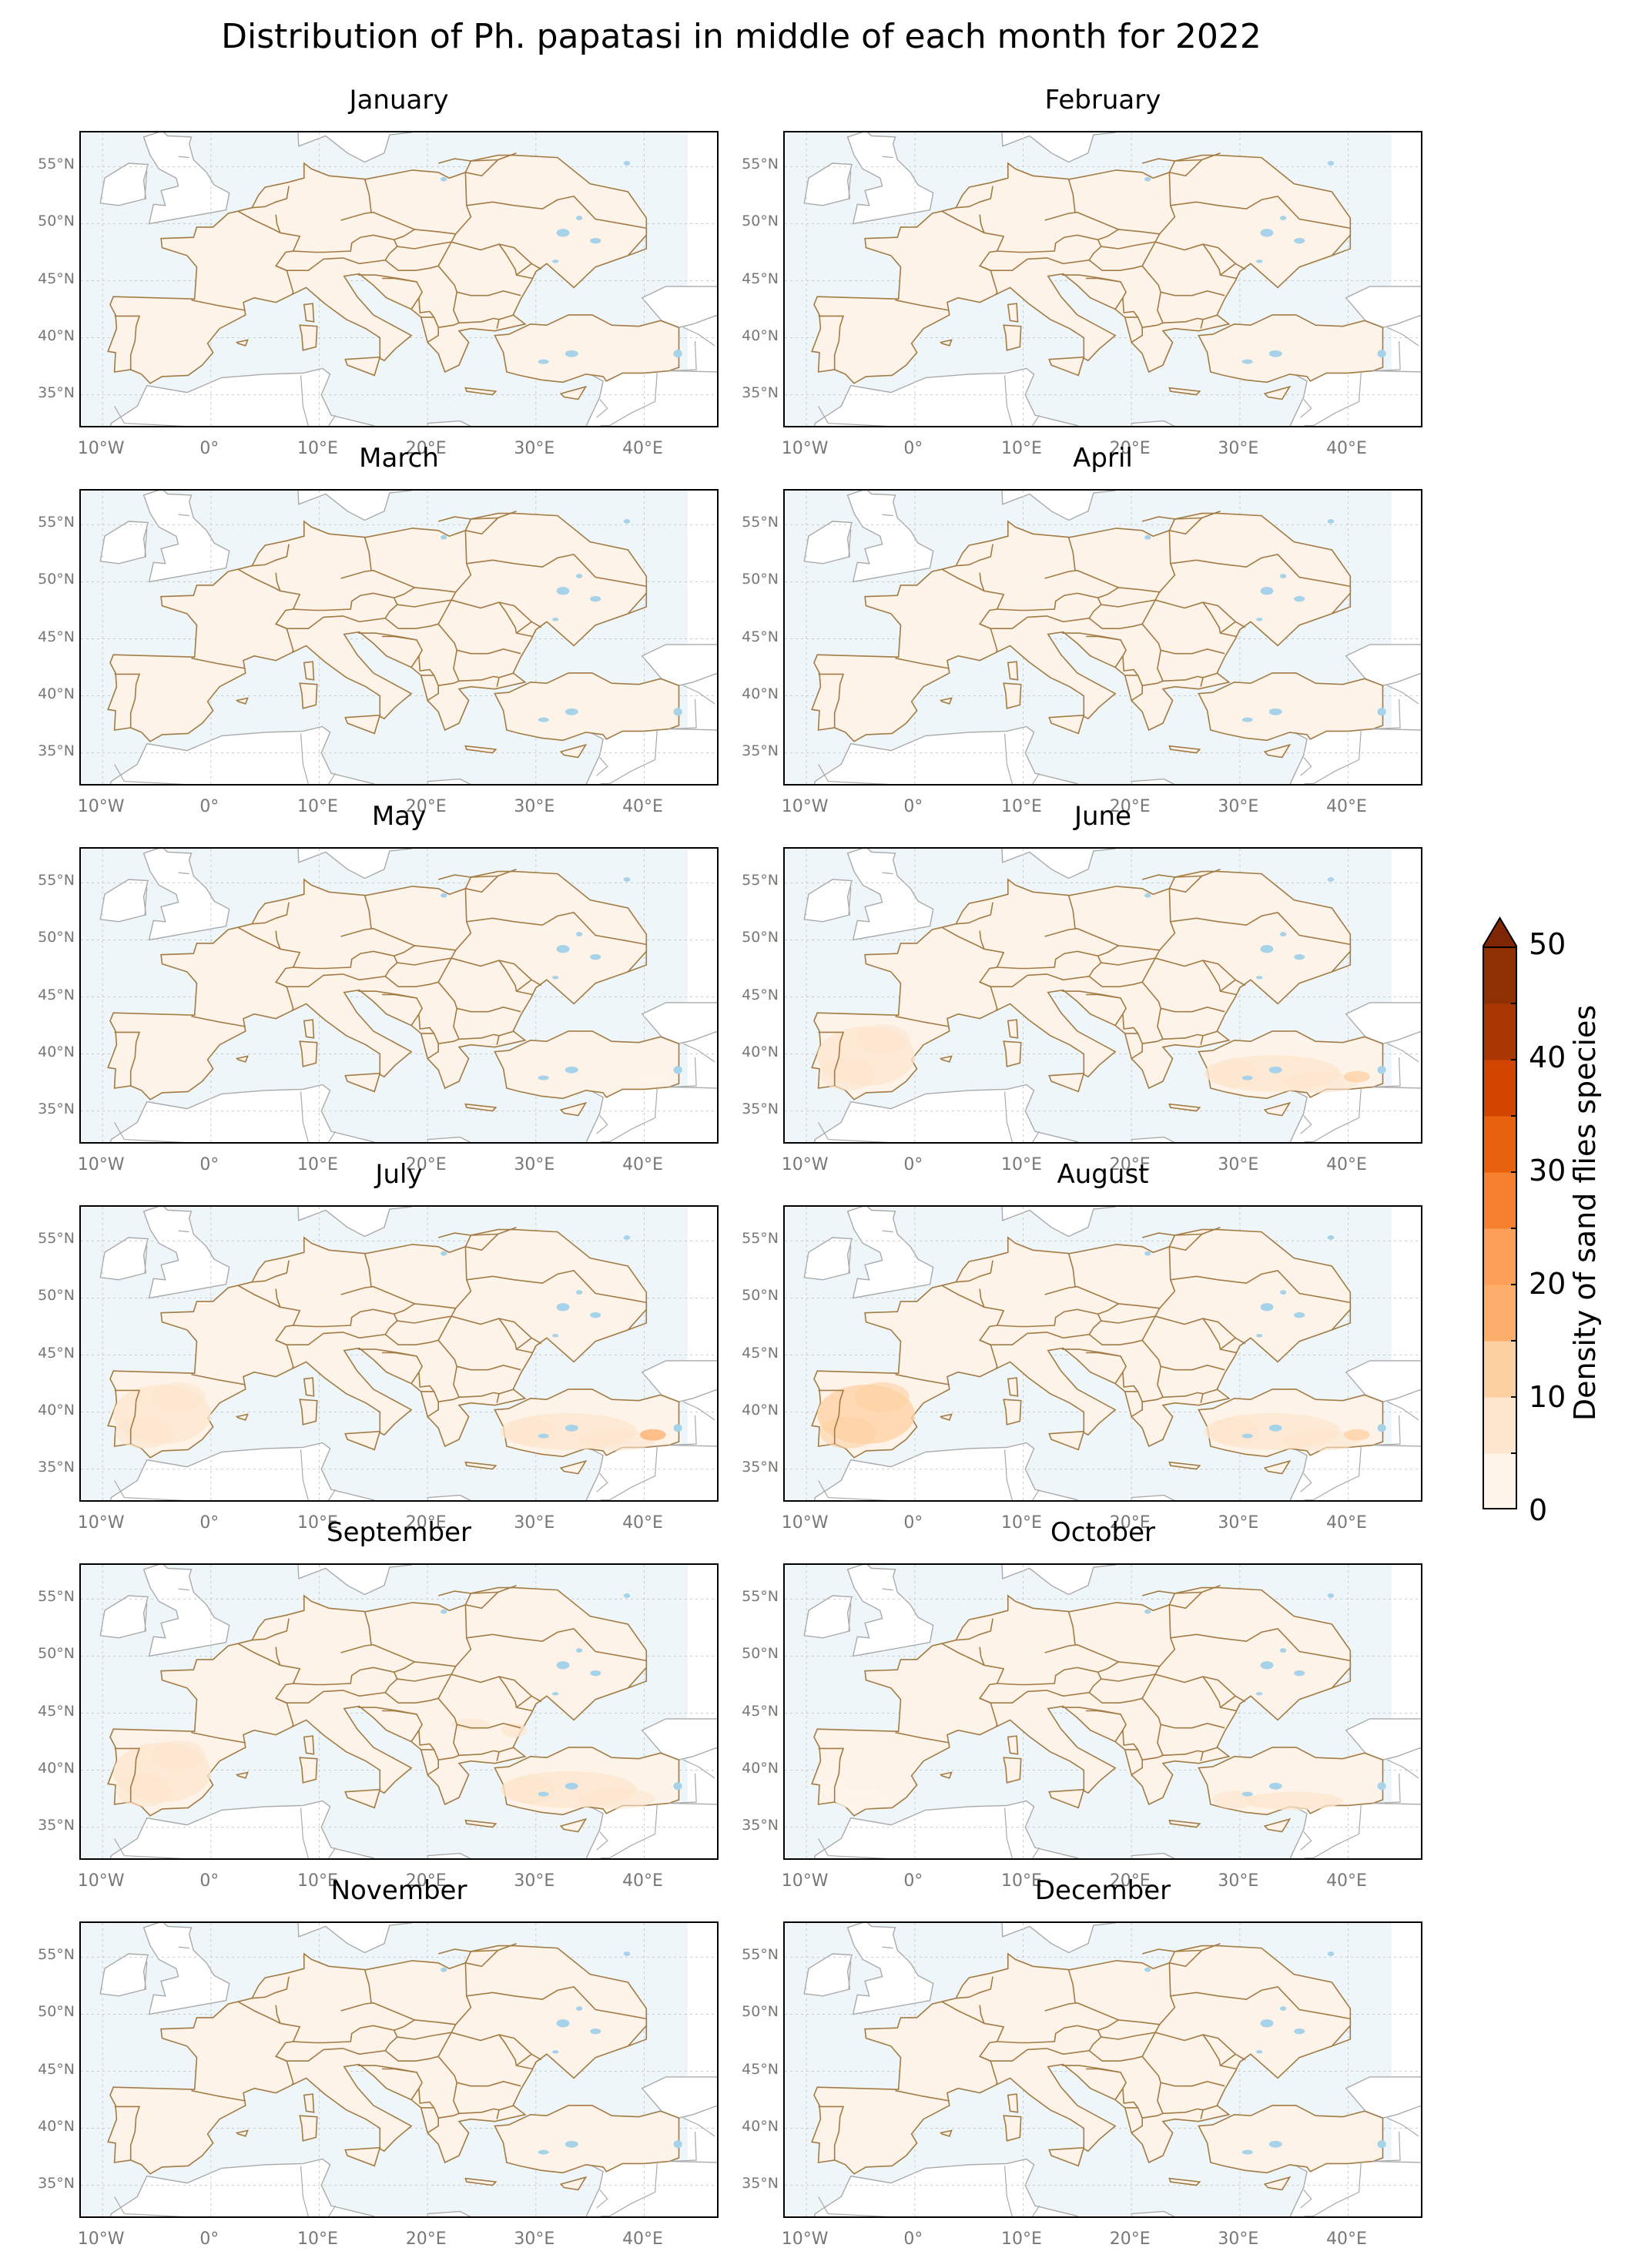  Describe the element at coordinates (1500, 932) in the screenshot. I see `colorbar-extend-arrow` at that location.